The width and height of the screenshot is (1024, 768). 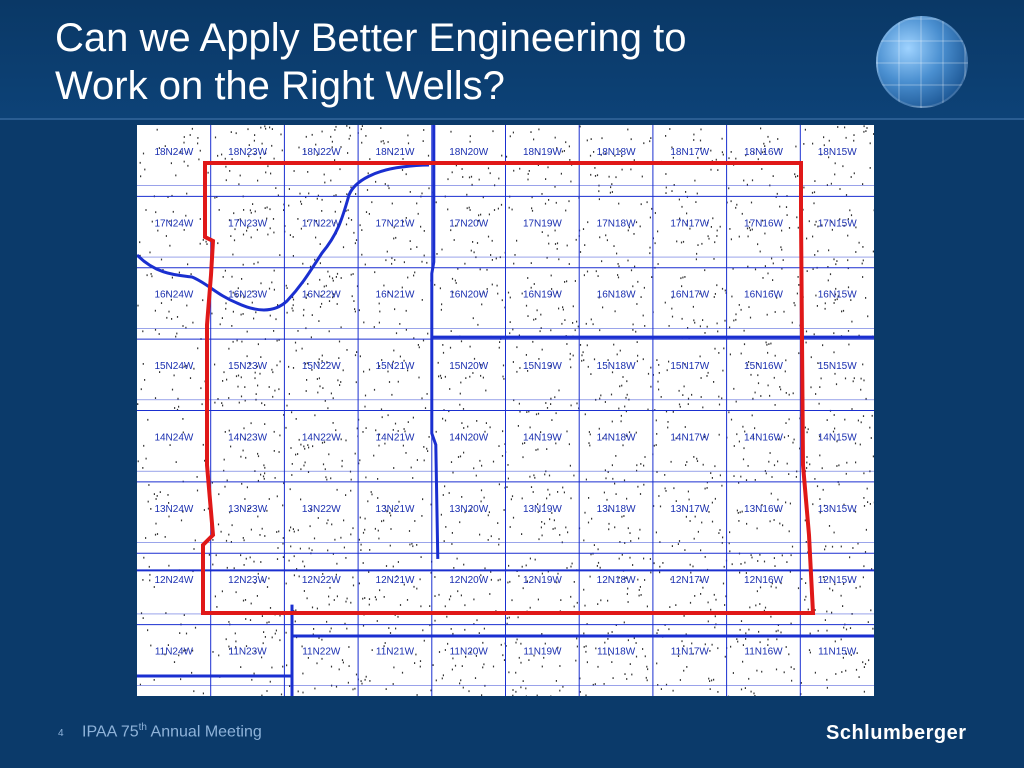 What do you see at coordinates (321, 509) in the screenshot?
I see `township-label: 13N22W` at bounding box center [321, 509].